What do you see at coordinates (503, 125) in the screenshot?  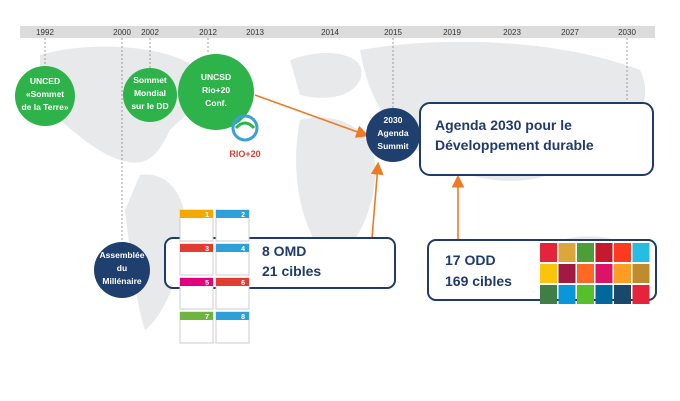 I see `line: Agenda 2030 pour le` at bounding box center [503, 125].